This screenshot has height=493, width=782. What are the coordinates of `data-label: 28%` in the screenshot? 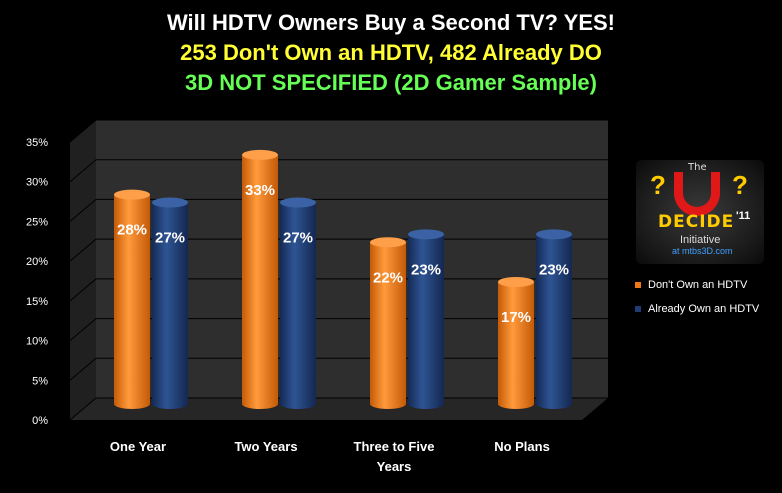 It's located at (132, 230).